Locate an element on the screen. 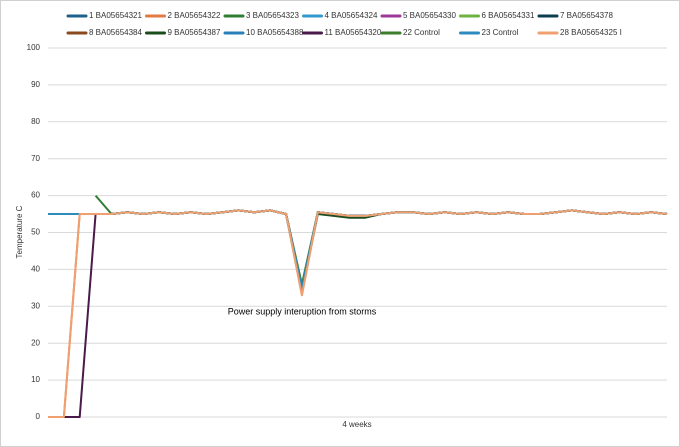 This screenshot has height=447, width=680. y-tick-label: 20 is located at coordinates (35, 342).